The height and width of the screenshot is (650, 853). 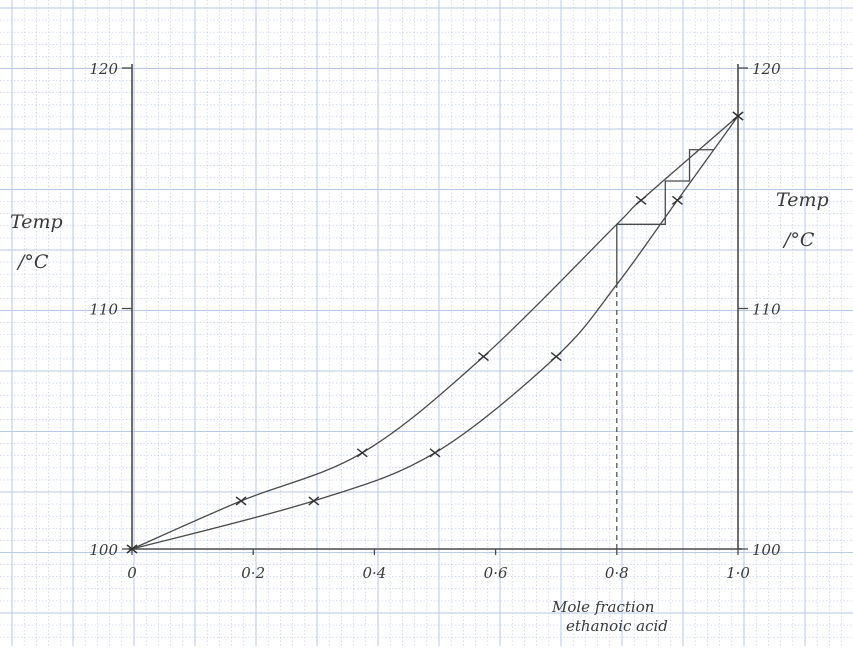 What do you see at coordinates (132, 573) in the screenshot?
I see `x-tick-label: 0` at bounding box center [132, 573].